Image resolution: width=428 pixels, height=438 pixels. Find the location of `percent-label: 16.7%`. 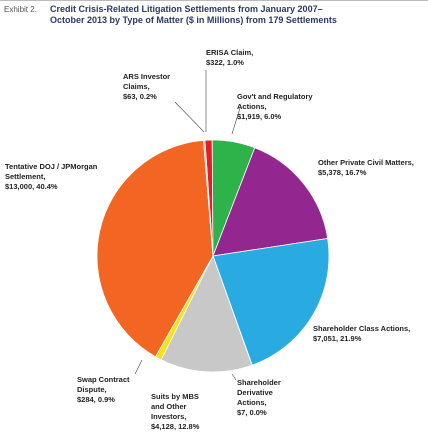

percent-label: 16.7% is located at coordinates (356, 172).